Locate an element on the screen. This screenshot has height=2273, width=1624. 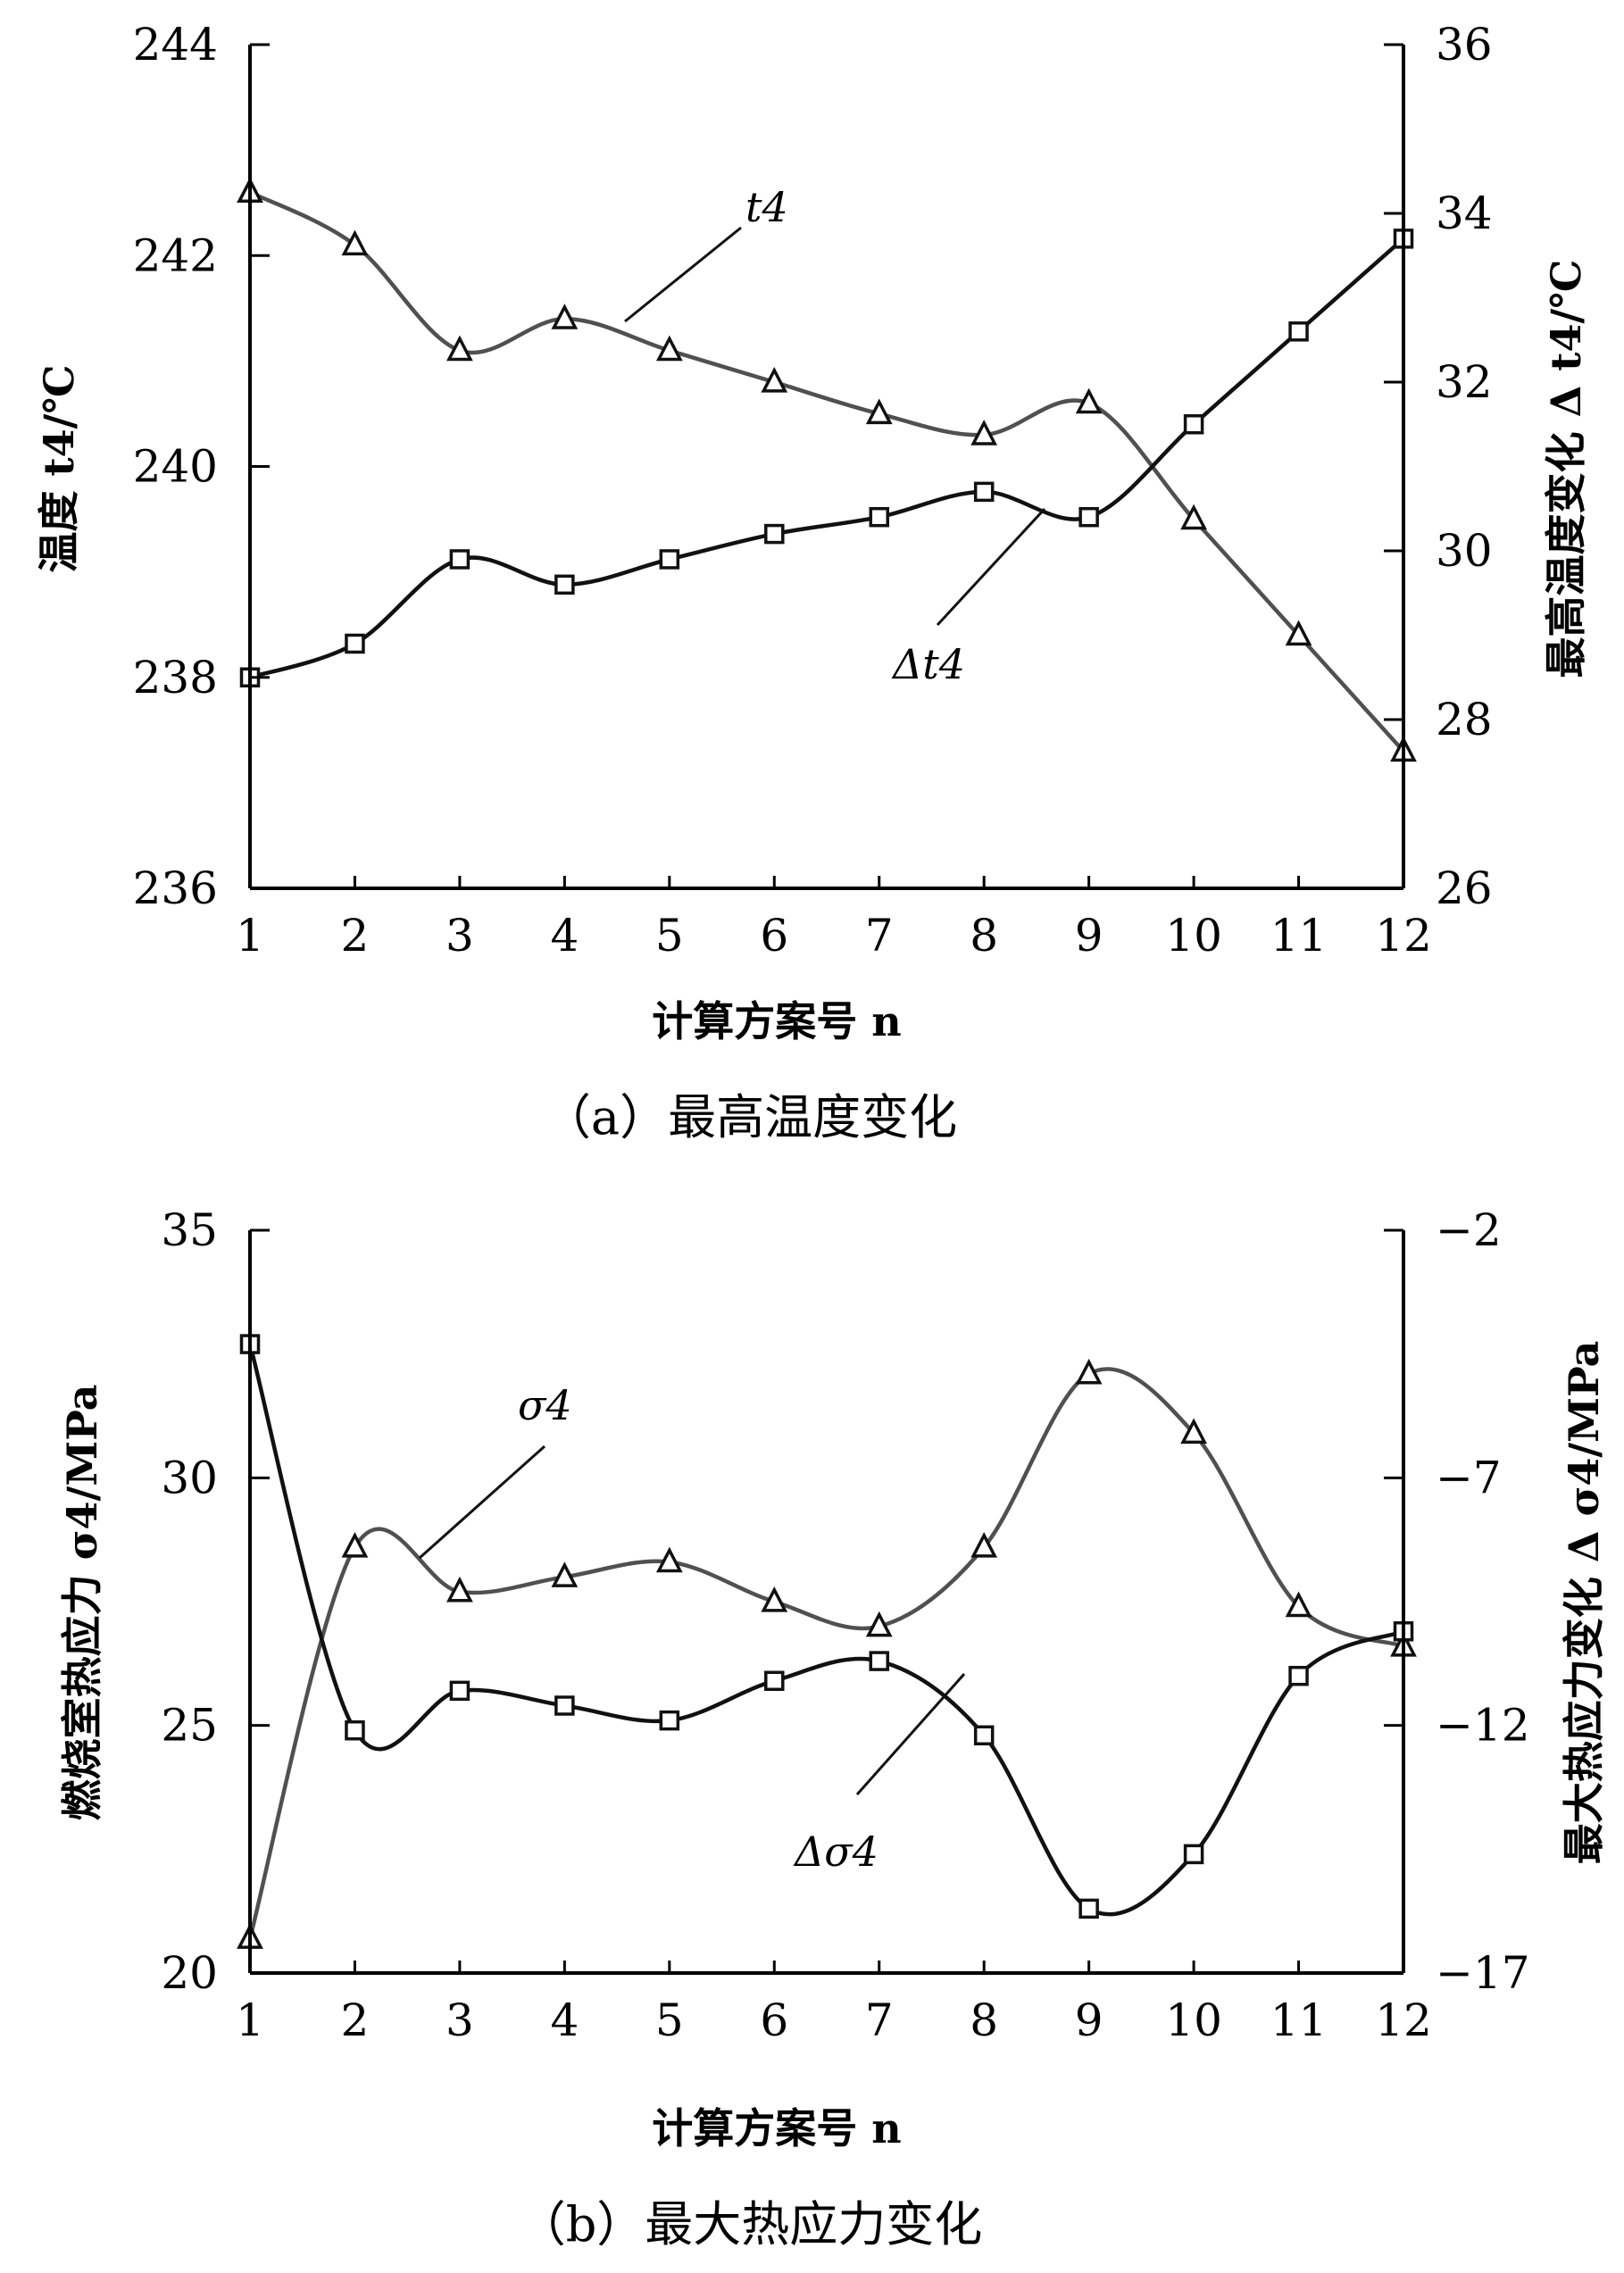
chart-a-y-tick-label-right: 36 is located at coordinates (1464, 45).